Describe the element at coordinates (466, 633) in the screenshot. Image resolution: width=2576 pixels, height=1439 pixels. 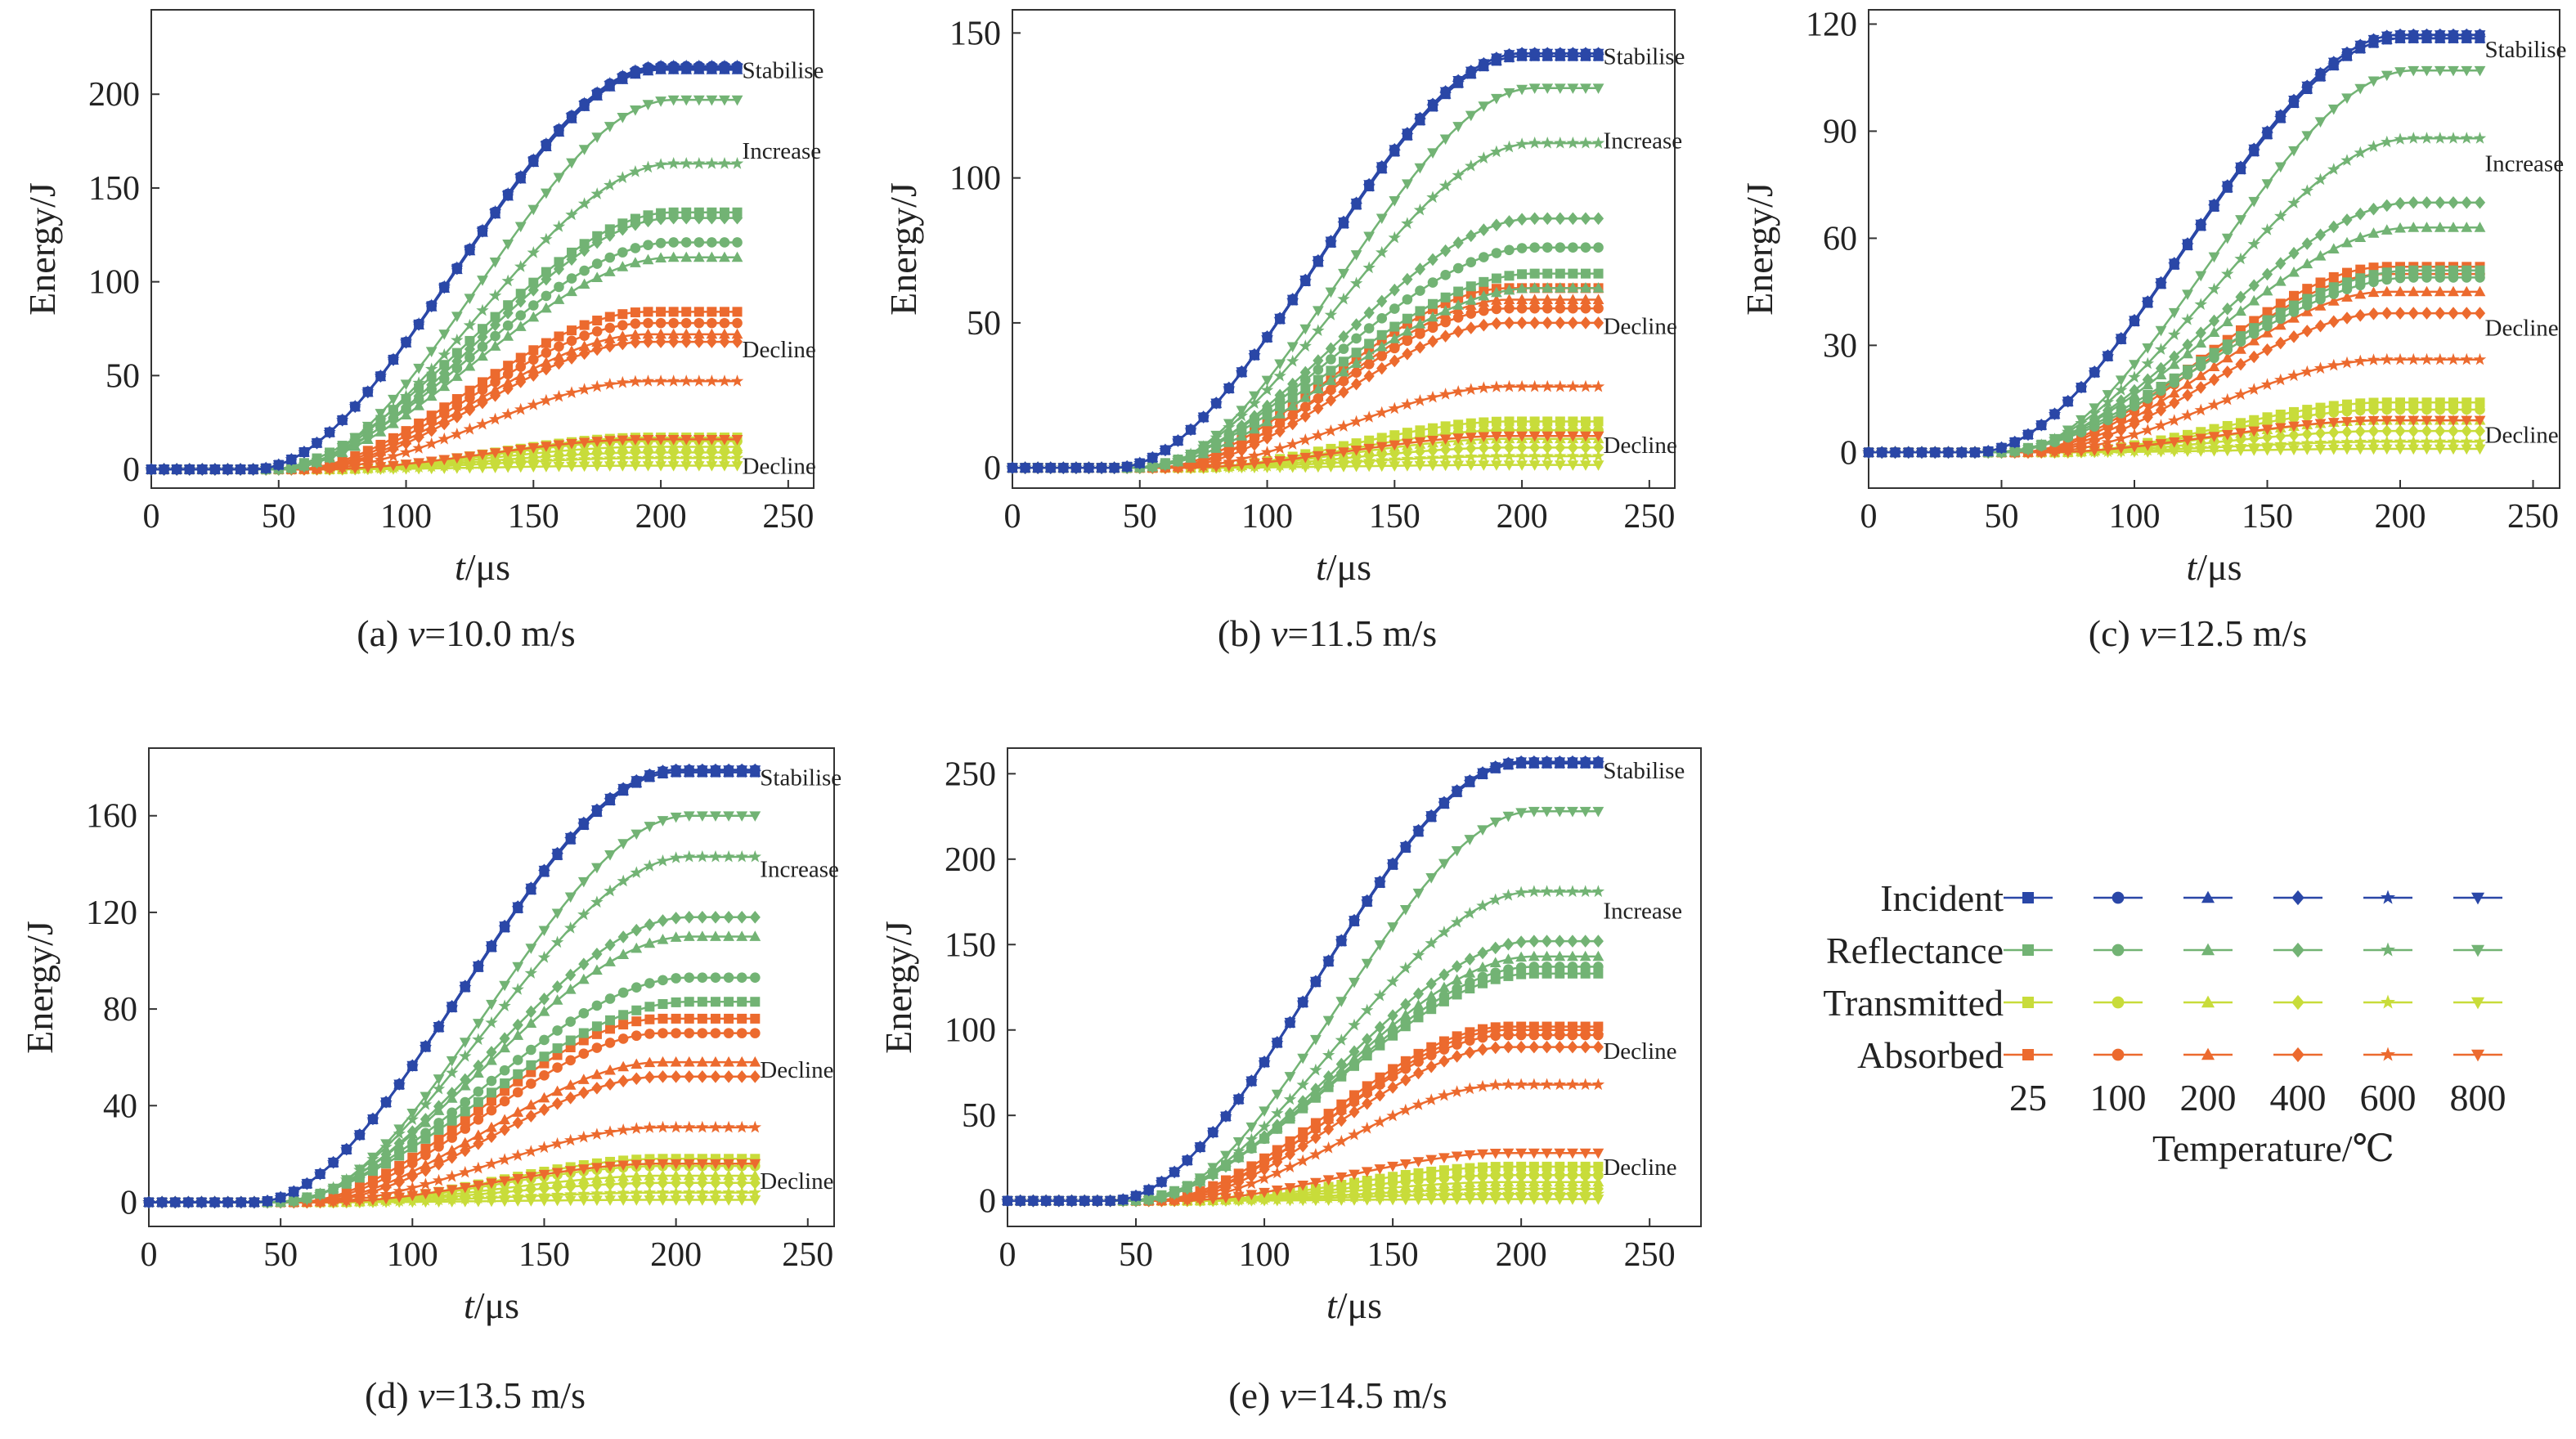
I see `panel-caption: (a) v=10.0 m/s` at that location.